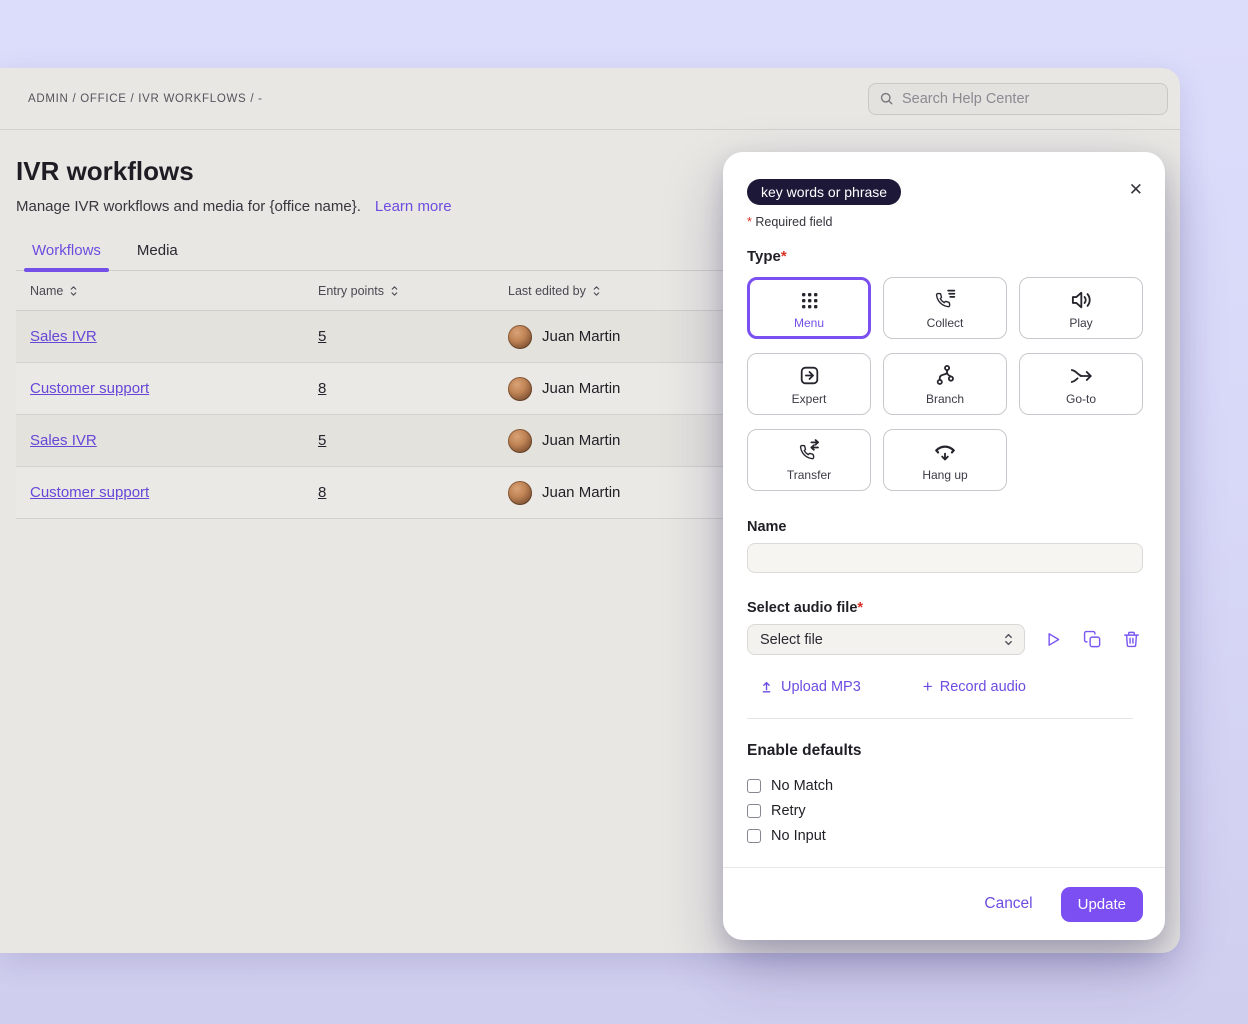  I want to click on plus-icon: +, so click(927, 686).